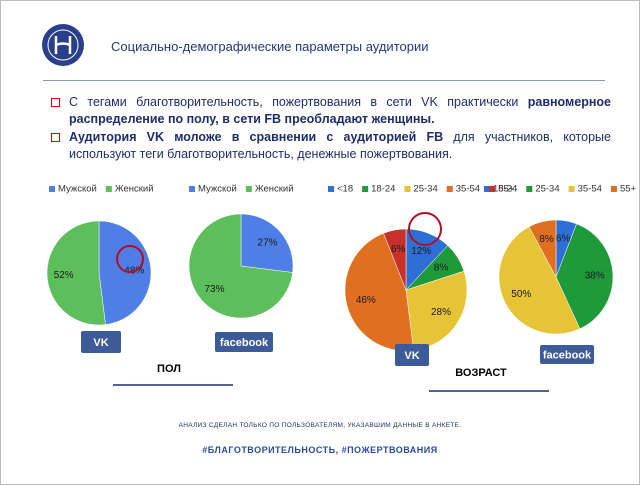  I want to click on chart: 6% 38% 50% 8% 18-24 25-34 35-54 55+ facebook, so click(560, 274).